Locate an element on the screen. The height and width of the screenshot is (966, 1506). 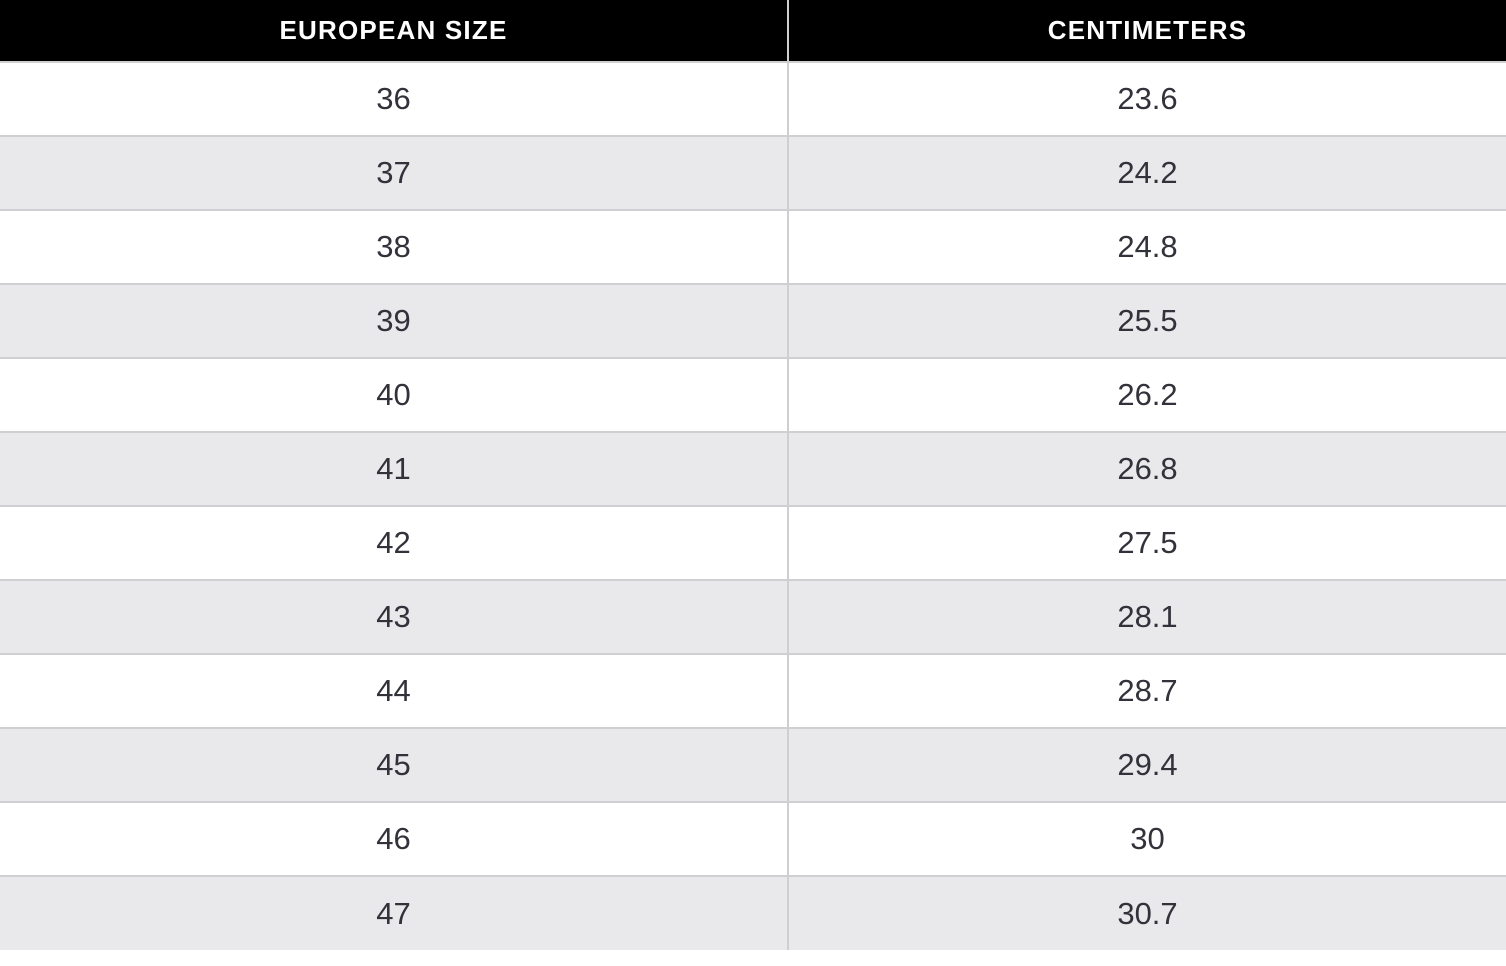
table-row: 41 26.8 is located at coordinates (753, 468).